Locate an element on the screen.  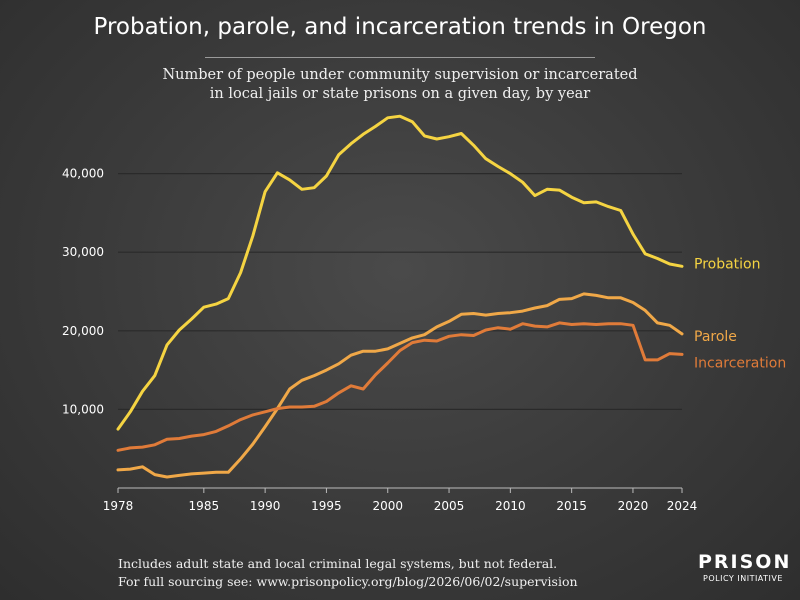
logo-line-2: POLICY INITIATIVE is located at coordinates (743, 578).